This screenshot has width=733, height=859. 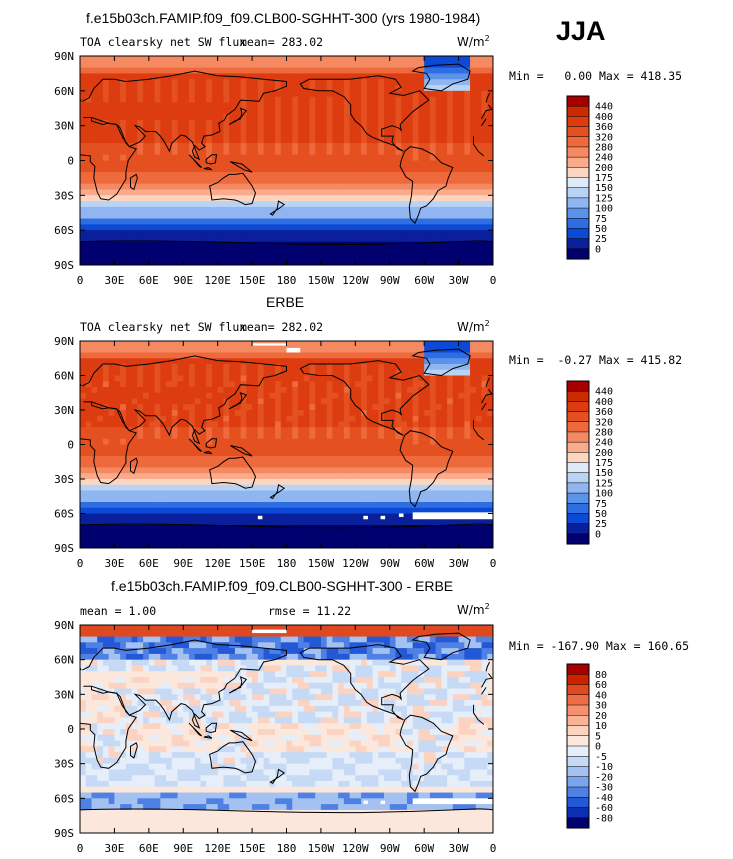 What do you see at coordinates (578, 177) in the screenshot?
I see `colorbar-frame` at bounding box center [578, 177].